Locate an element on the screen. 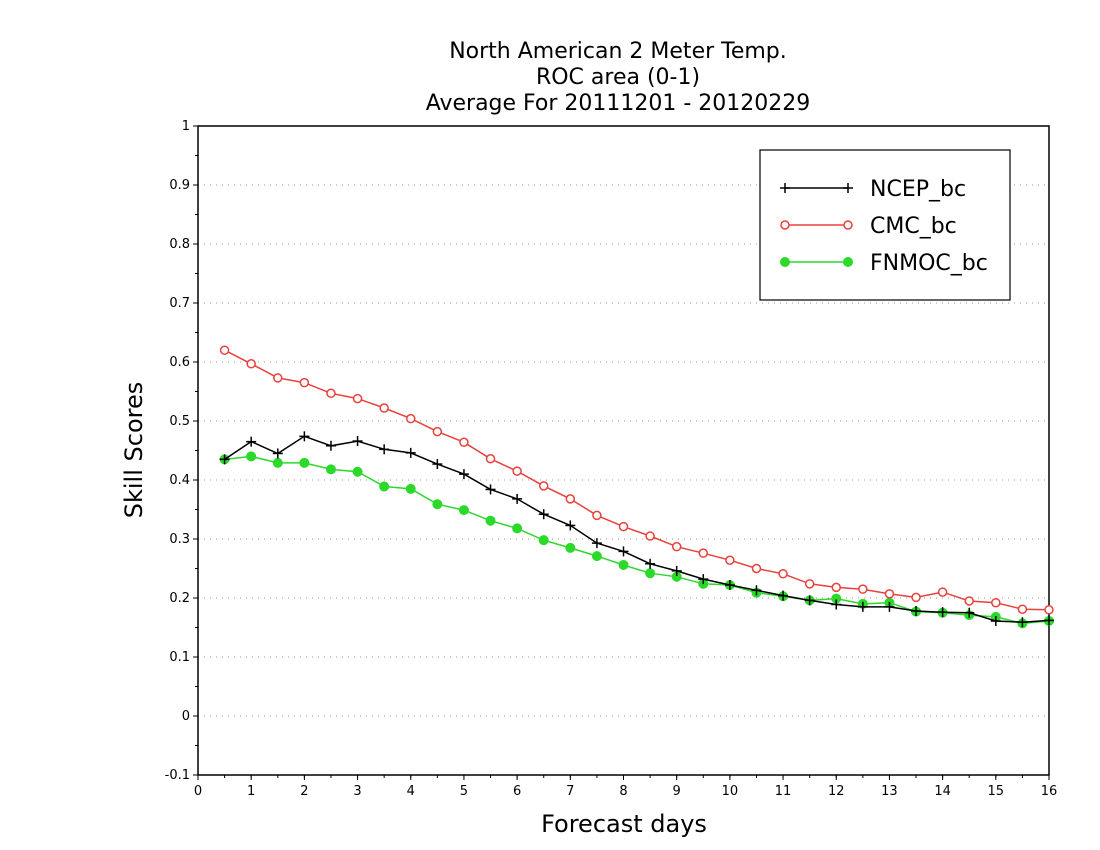  x-tick-label: 13 is located at coordinates (889, 791).